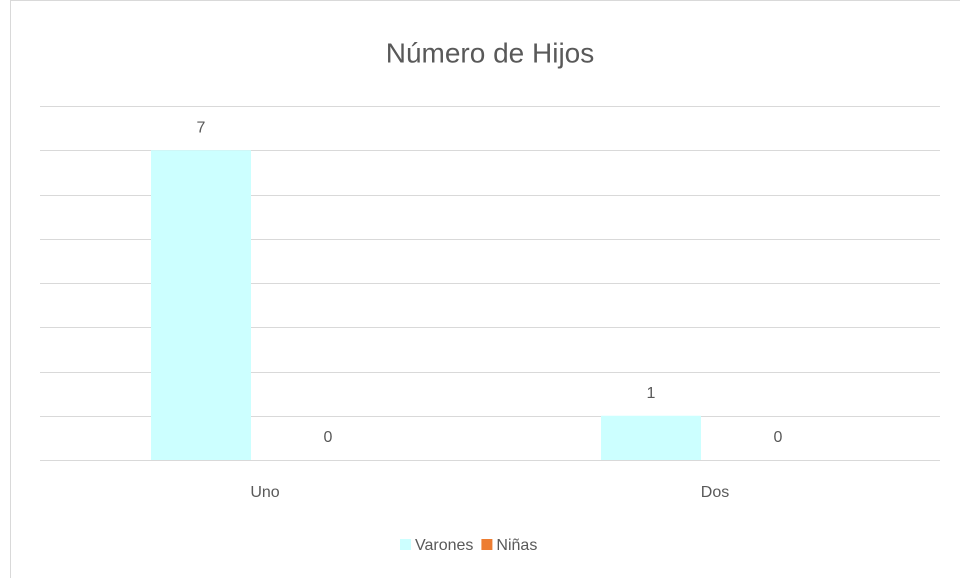 This screenshot has width=960, height=578. What do you see at coordinates (516, 545) in the screenshot?
I see `legend-label: Niñas` at bounding box center [516, 545].